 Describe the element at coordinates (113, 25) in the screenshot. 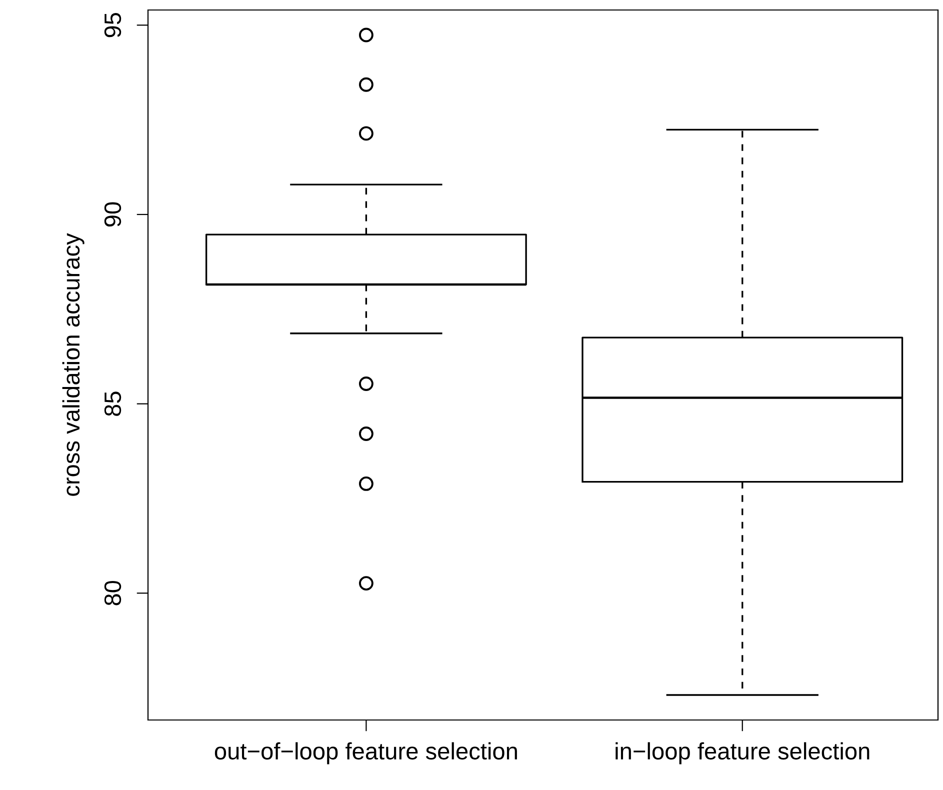

I see `y-tick-label: 95` at that location.